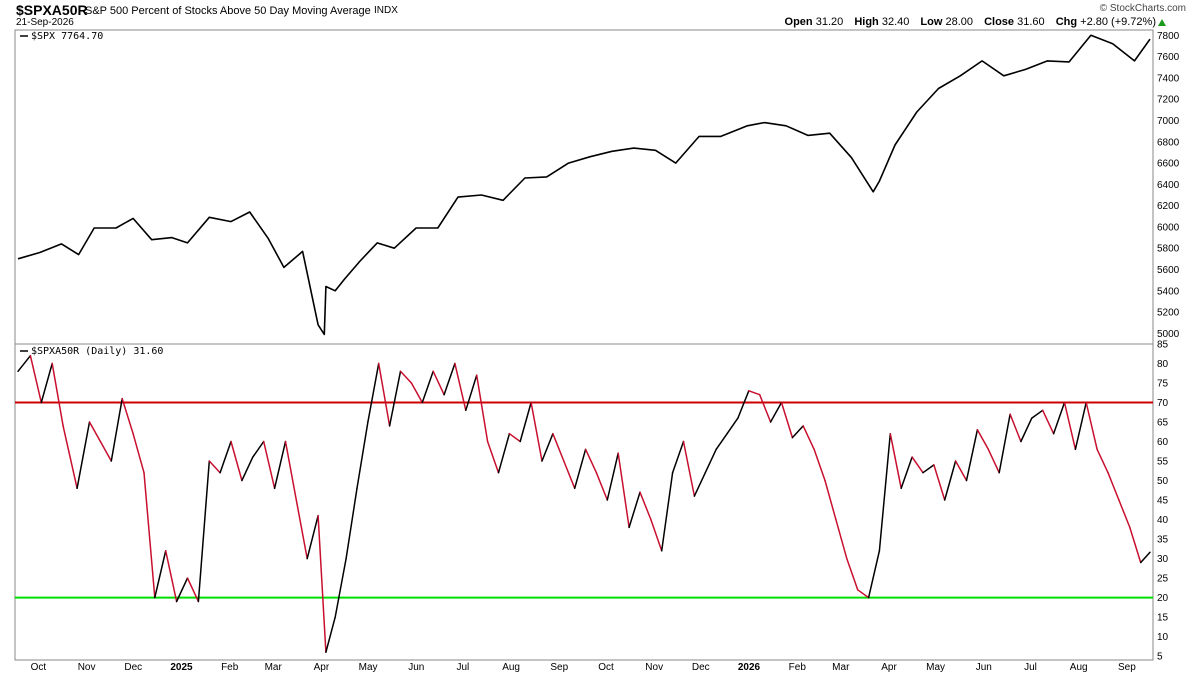 The width and height of the screenshot is (1200, 675). What do you see at coordinates (1163, 462) in the screenshot?
I see `breadth-y-tick-label: 55` at bounding box center [1163, 462].